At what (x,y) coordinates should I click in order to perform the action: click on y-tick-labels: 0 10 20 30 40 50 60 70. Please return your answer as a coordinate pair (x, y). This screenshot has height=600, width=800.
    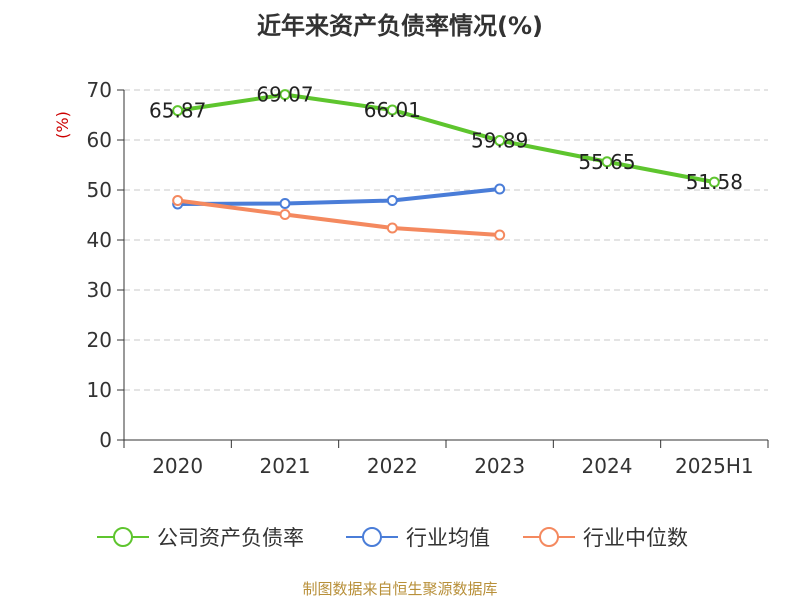
    Looking at the image, I should click on (99, 265).